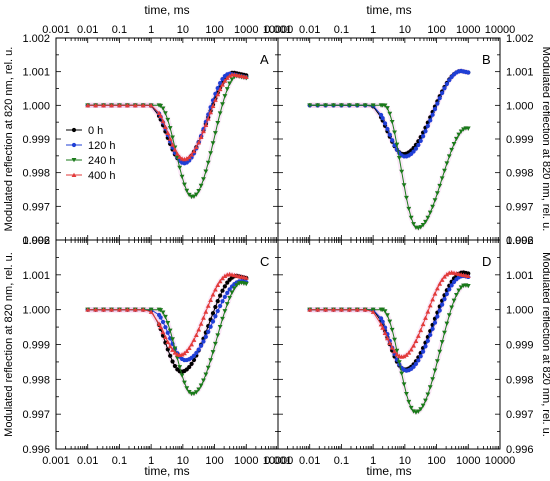  I want to click on y-tick-label-right: 1.001, so click(520, 276).